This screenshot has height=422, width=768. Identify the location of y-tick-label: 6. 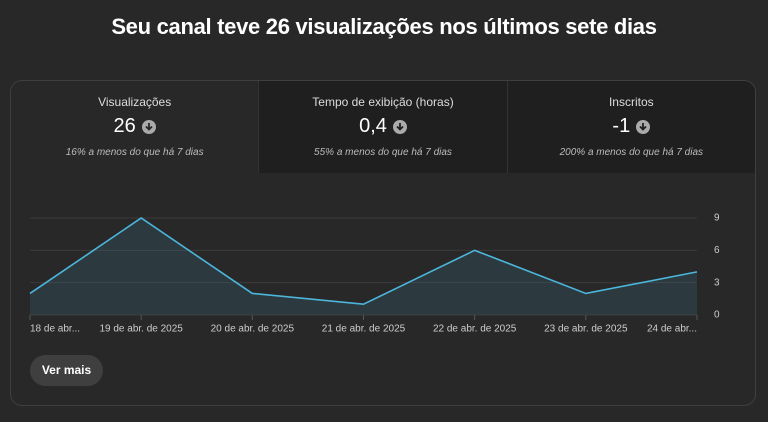
(717, 250).